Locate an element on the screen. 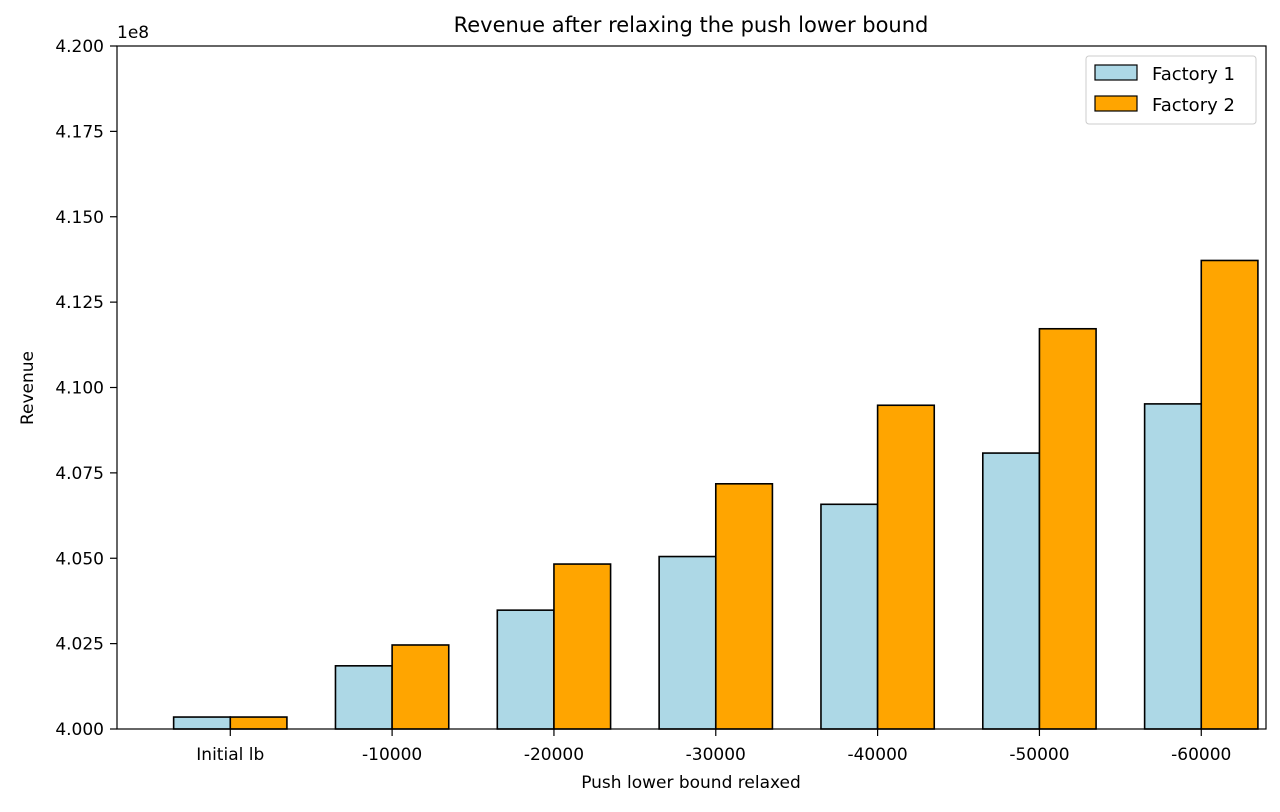 This screenshot has height=812, width=1280. y-tick-label: 4.125 is located at coordinates (79, 303).